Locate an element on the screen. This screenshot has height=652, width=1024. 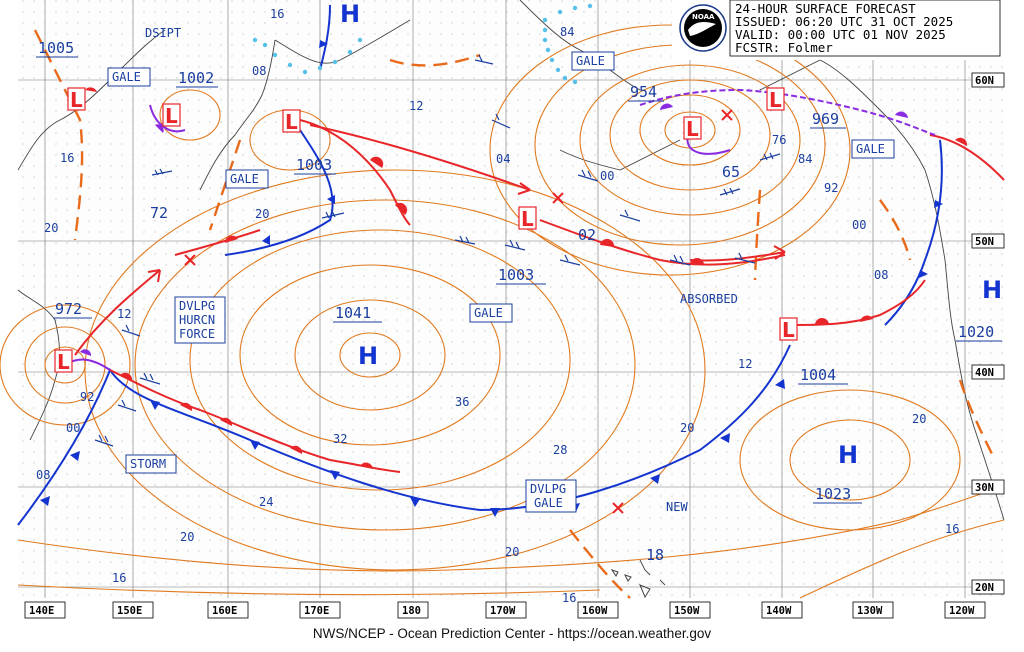
lon-tick: 150W is located at coordinates (687, 611).